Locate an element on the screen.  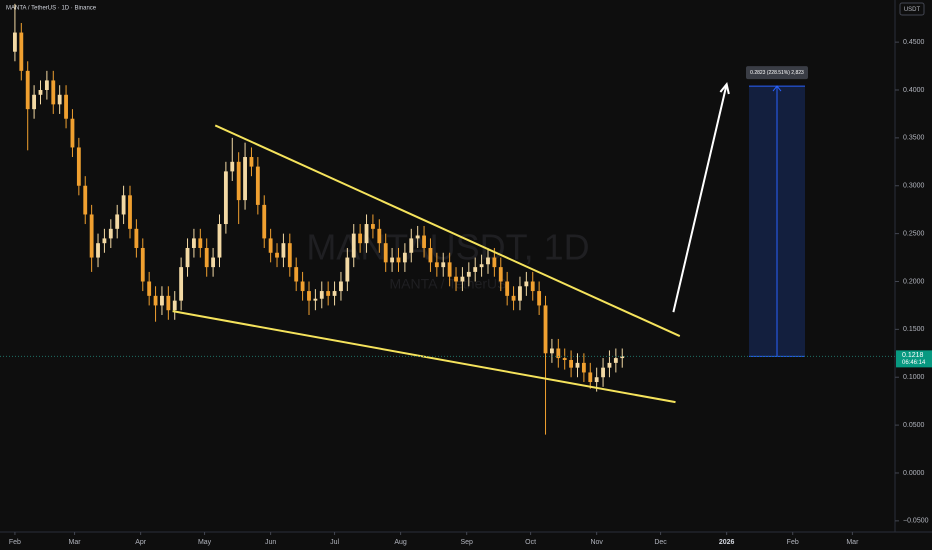
x-tick-label: Dec is located at coordinates (660, 542).